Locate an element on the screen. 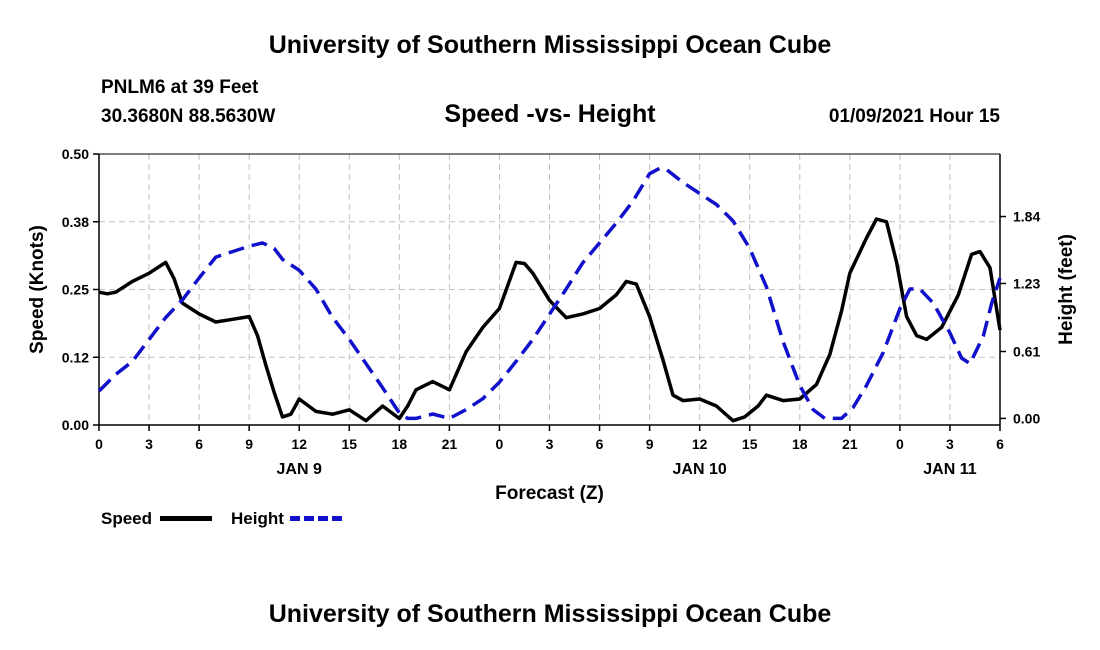  y-left-tick-label: 0.12 is located at coordinates (75, 357).